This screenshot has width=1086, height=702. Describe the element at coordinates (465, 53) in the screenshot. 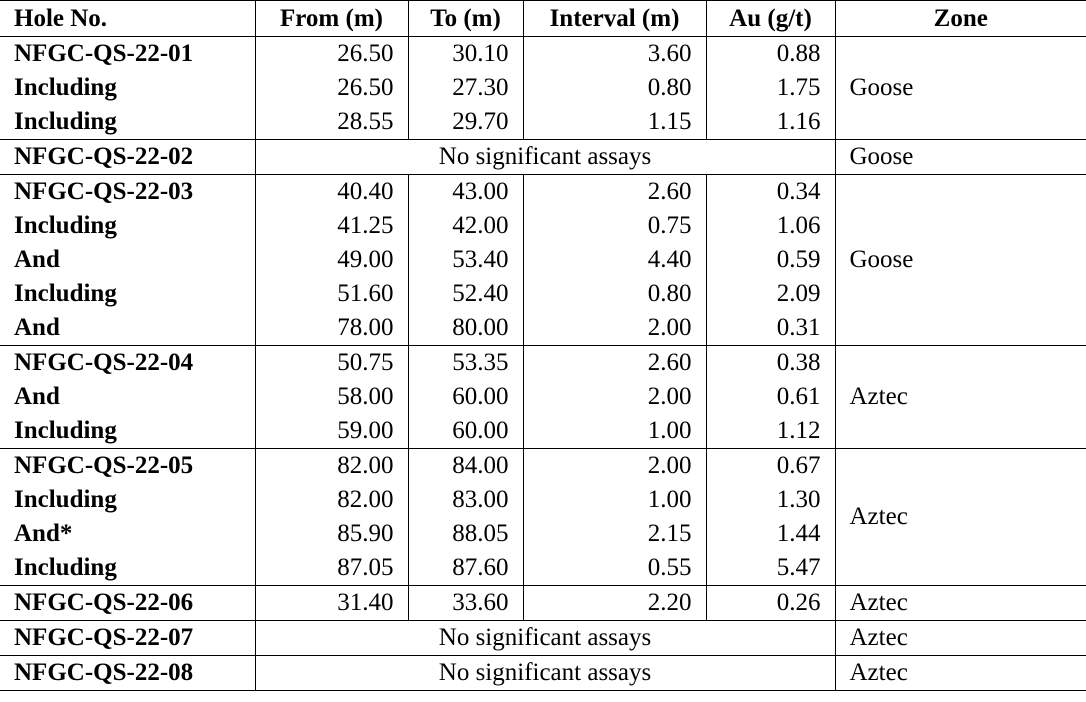

I see `value-cell: 30.10` at that location.